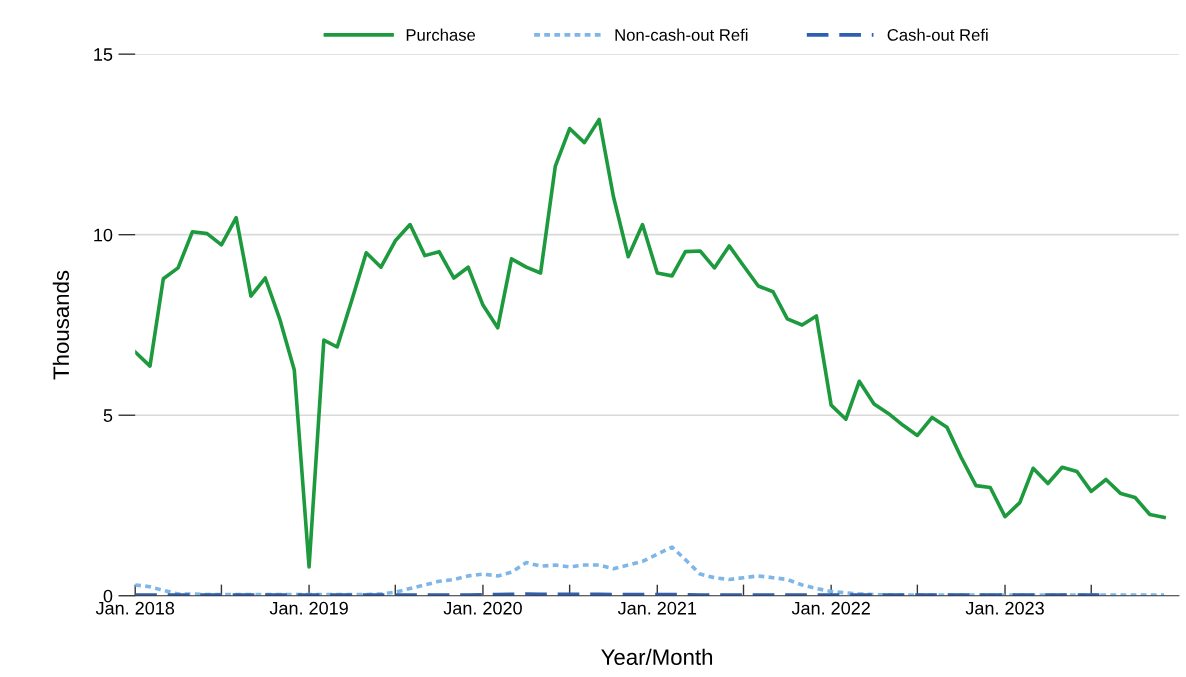 This screenshot has height=677, width=1186. What do you see at coordinates (108, 596) in the screenshot?
I see `y-tick-label: 0` at bounding box center [108, 596].